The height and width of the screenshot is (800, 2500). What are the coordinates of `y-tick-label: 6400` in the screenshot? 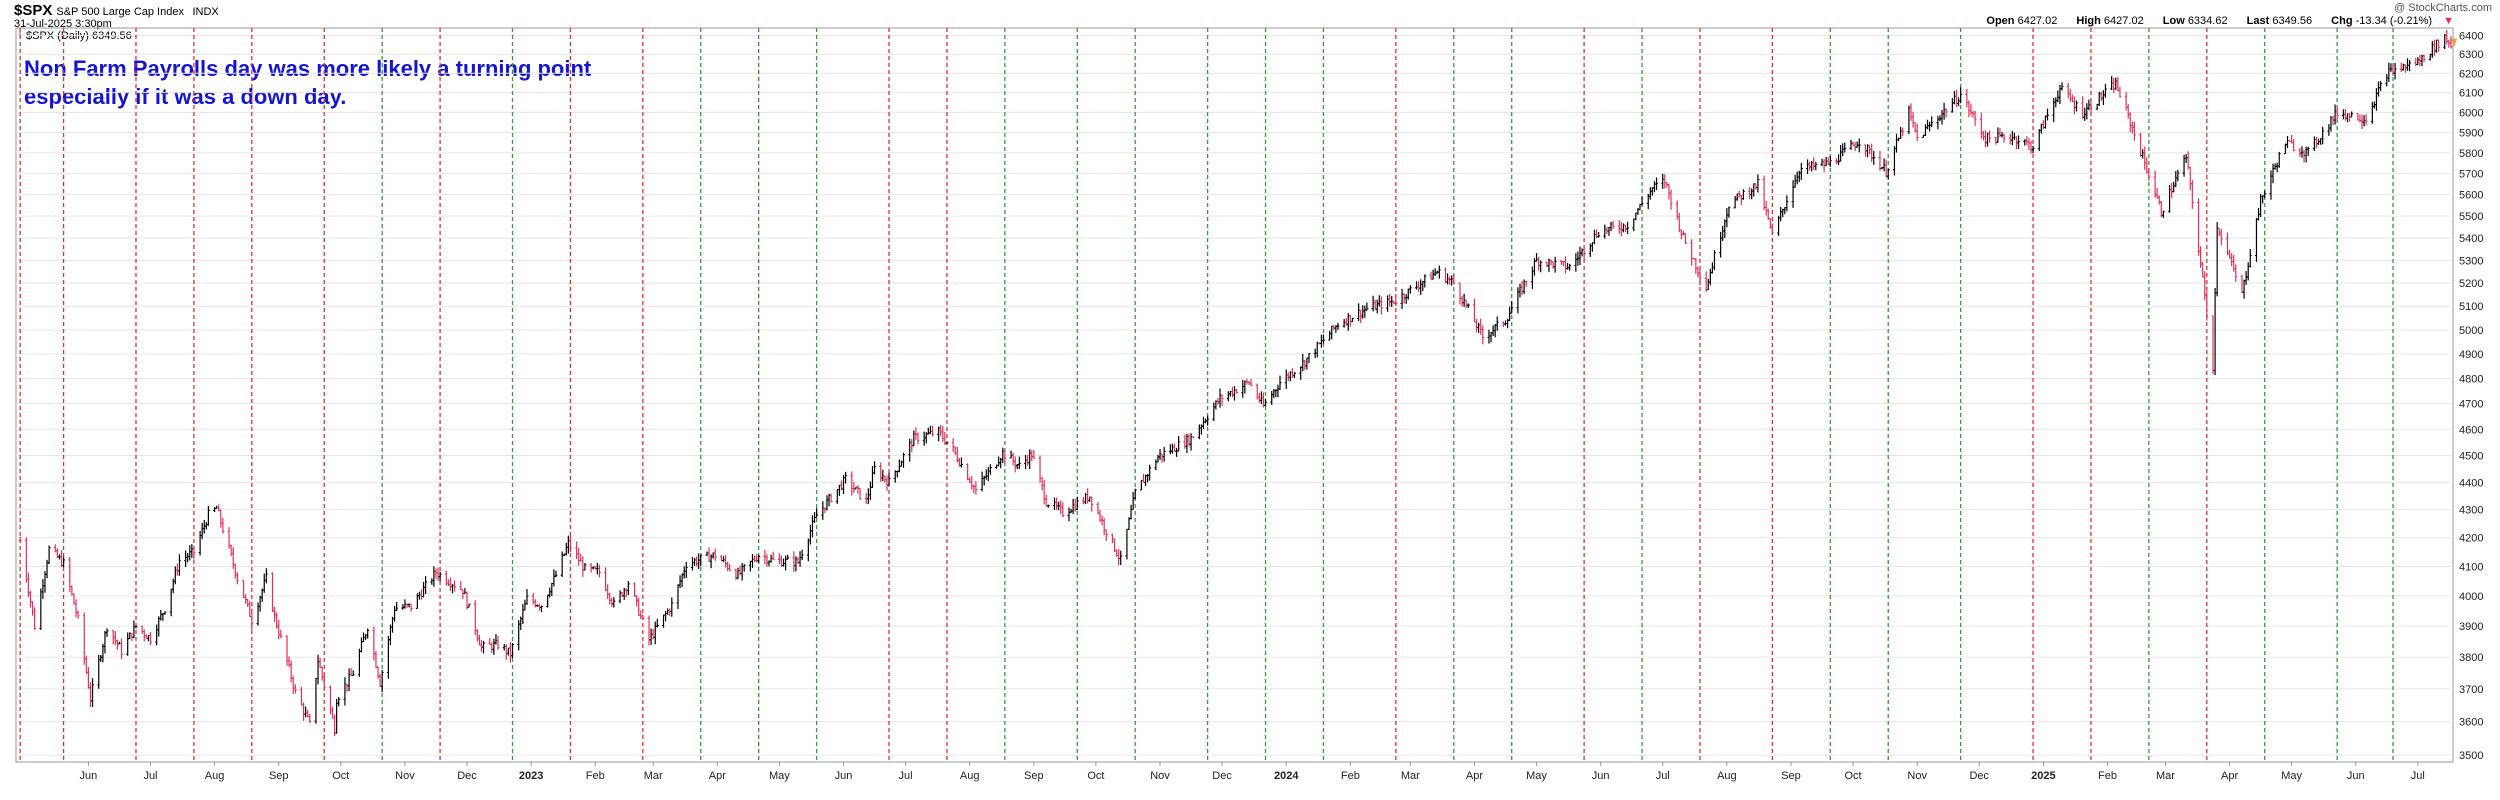 It's located at (2471, 36).